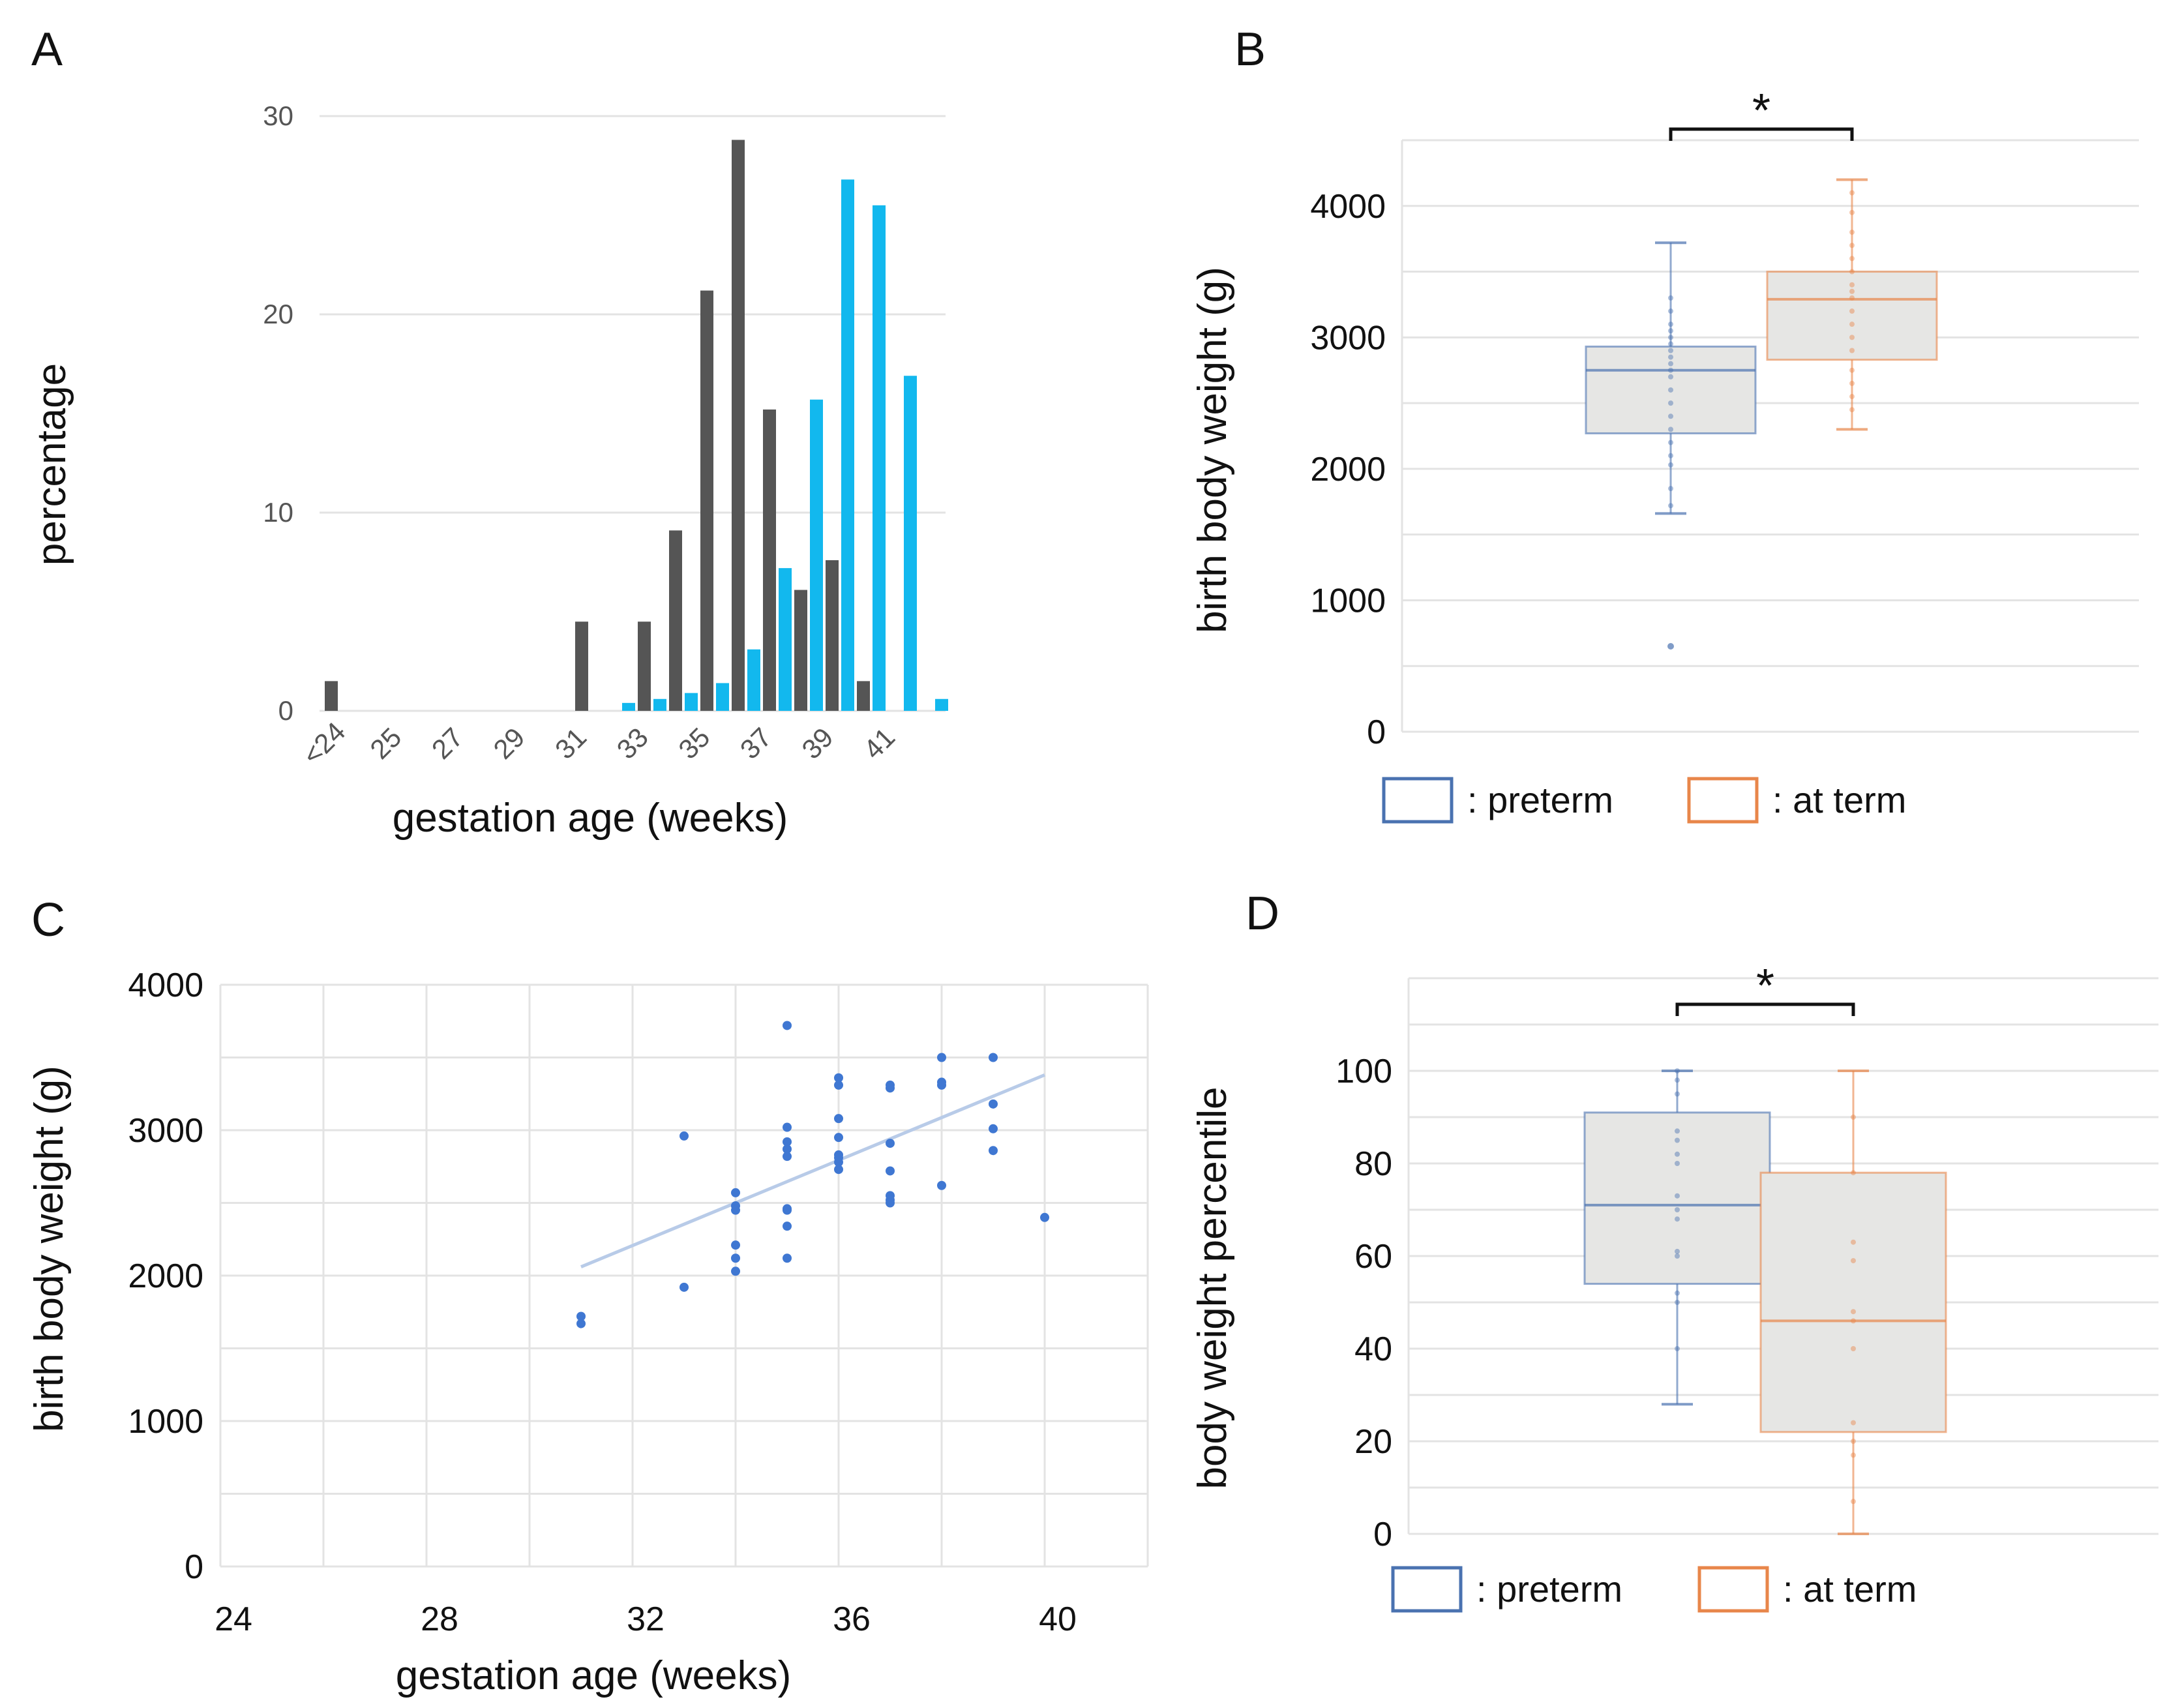 This screenshot has width=2180, height=1708. Describe the element at coordinates (591, 818) in the screenshot. I see `panel-a-xlabel: gestation age (weeks)` at that location.